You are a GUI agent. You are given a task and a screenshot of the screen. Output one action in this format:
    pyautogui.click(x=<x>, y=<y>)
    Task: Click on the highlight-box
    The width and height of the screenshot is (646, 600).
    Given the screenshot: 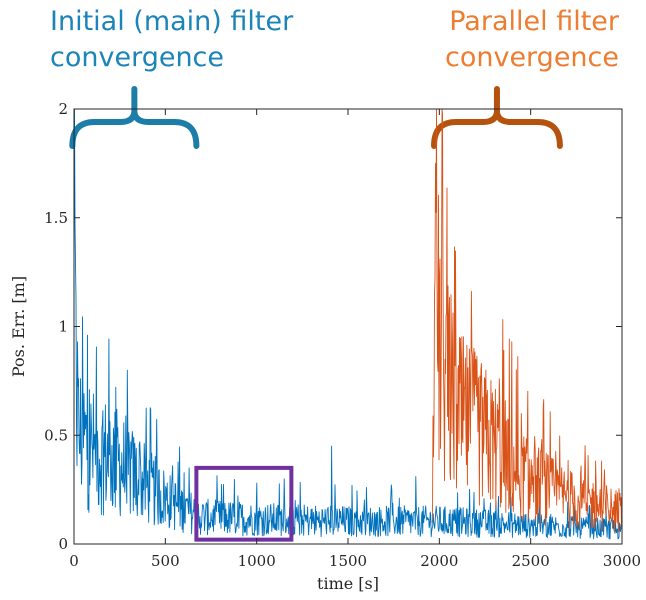 What is the action you would take?
    pyautogui.click(x=244, y=503)
    